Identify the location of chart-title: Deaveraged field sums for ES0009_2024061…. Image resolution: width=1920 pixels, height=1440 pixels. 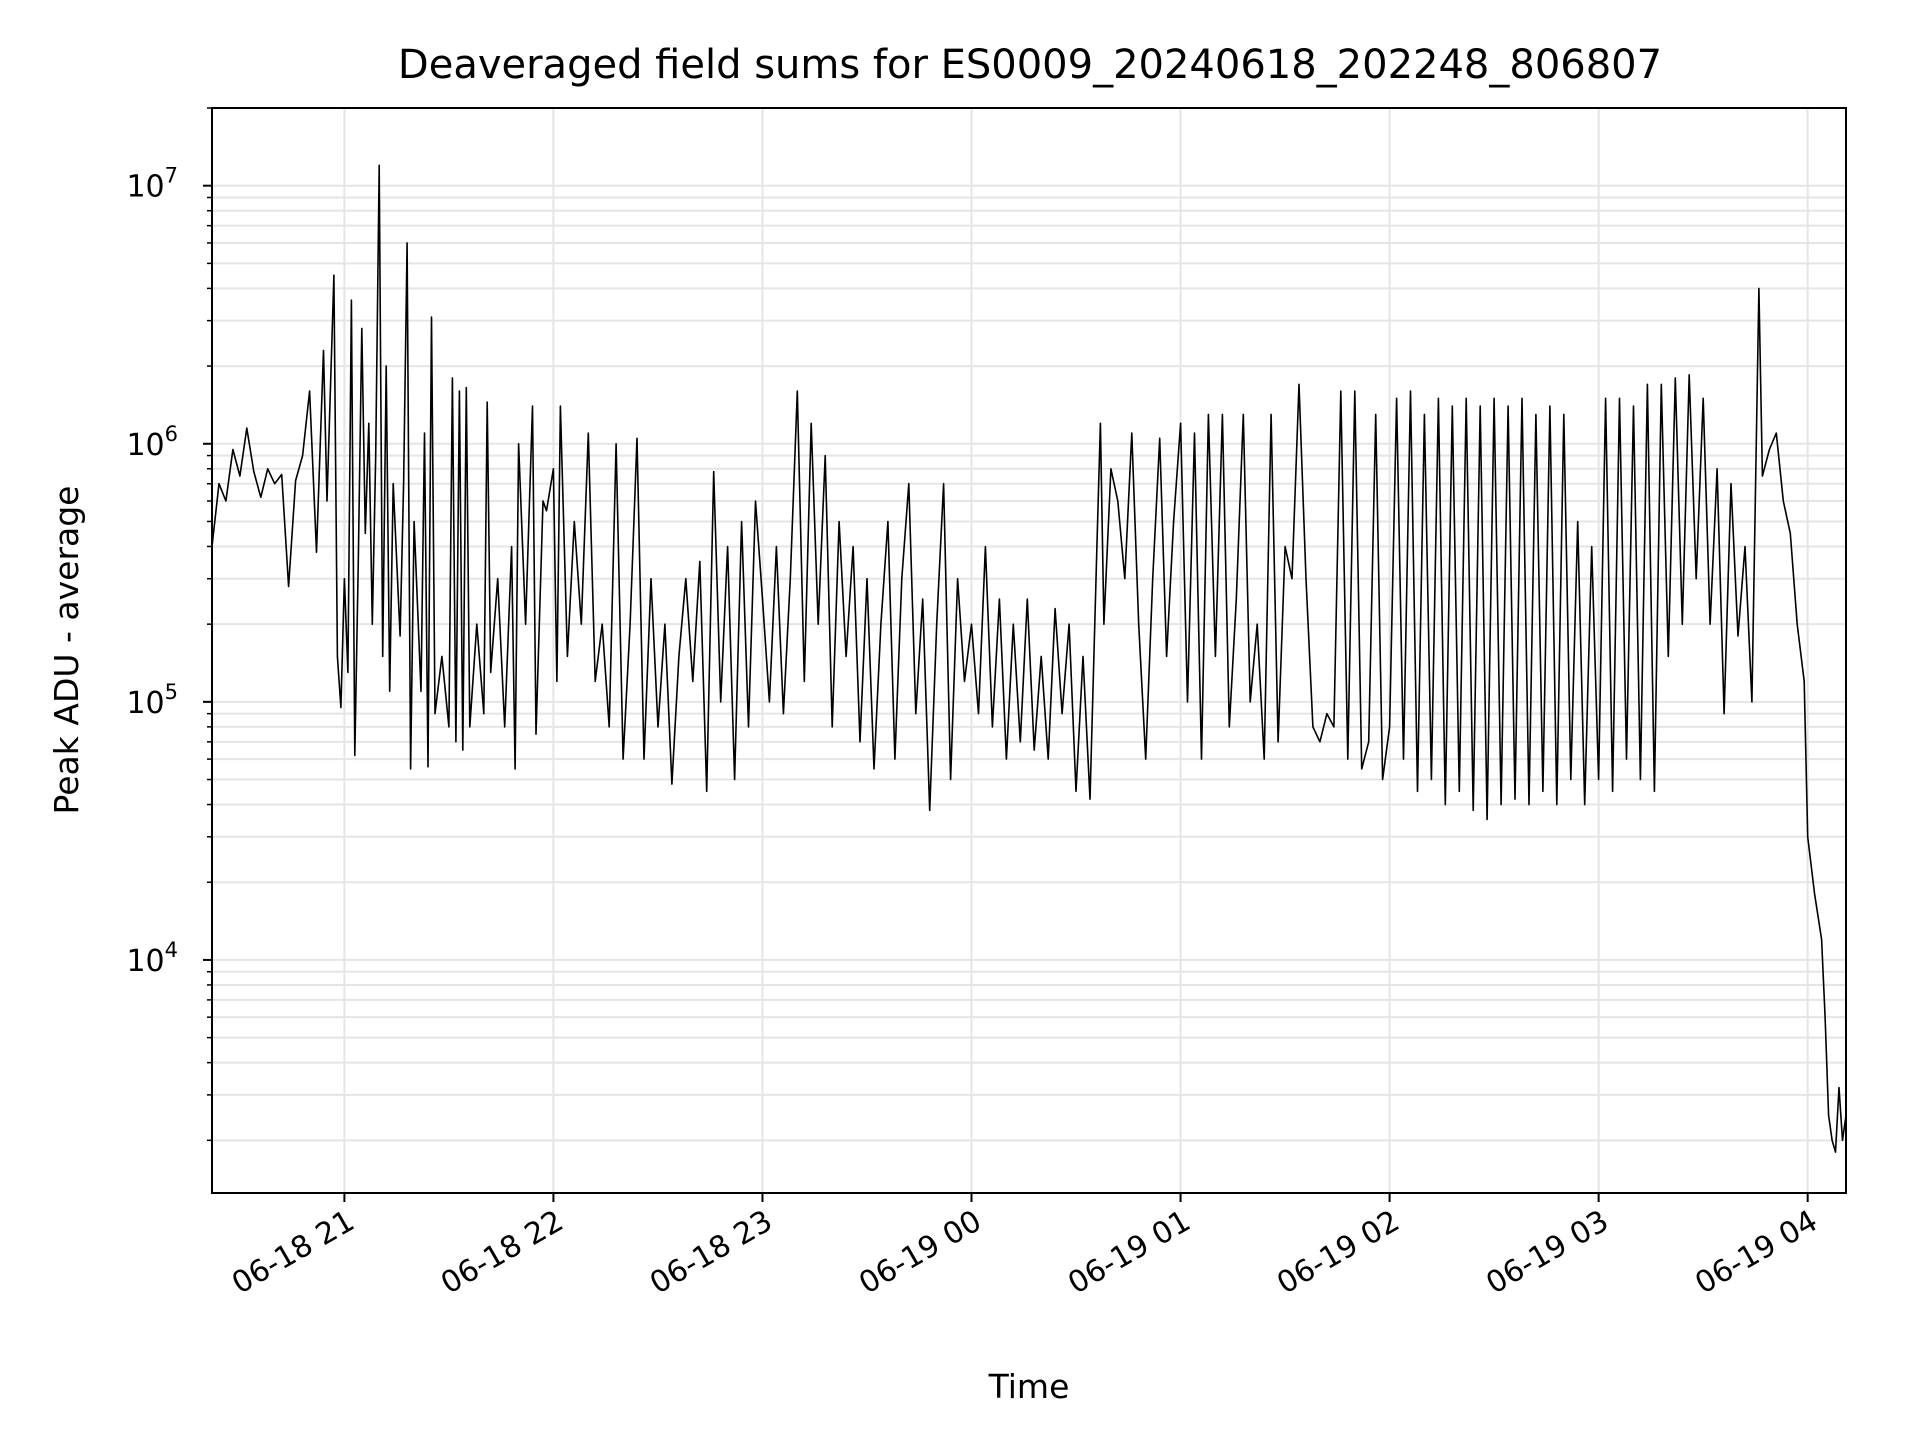
(1030, 65).